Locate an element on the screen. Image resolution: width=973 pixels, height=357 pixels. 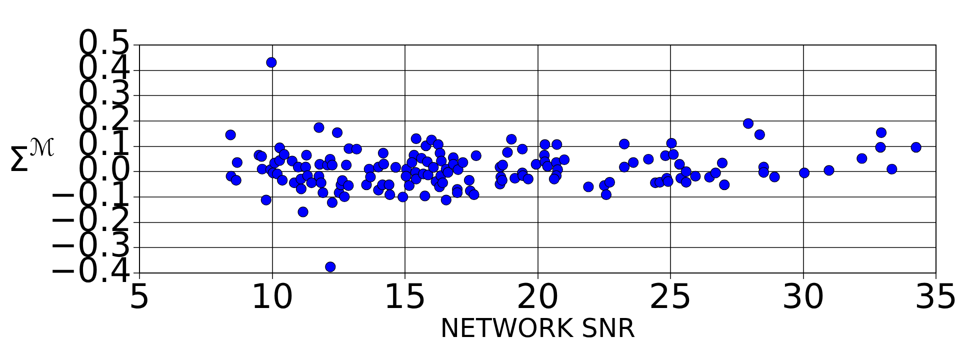
x-tick-label: 25 is located at coordinates (670, 297).